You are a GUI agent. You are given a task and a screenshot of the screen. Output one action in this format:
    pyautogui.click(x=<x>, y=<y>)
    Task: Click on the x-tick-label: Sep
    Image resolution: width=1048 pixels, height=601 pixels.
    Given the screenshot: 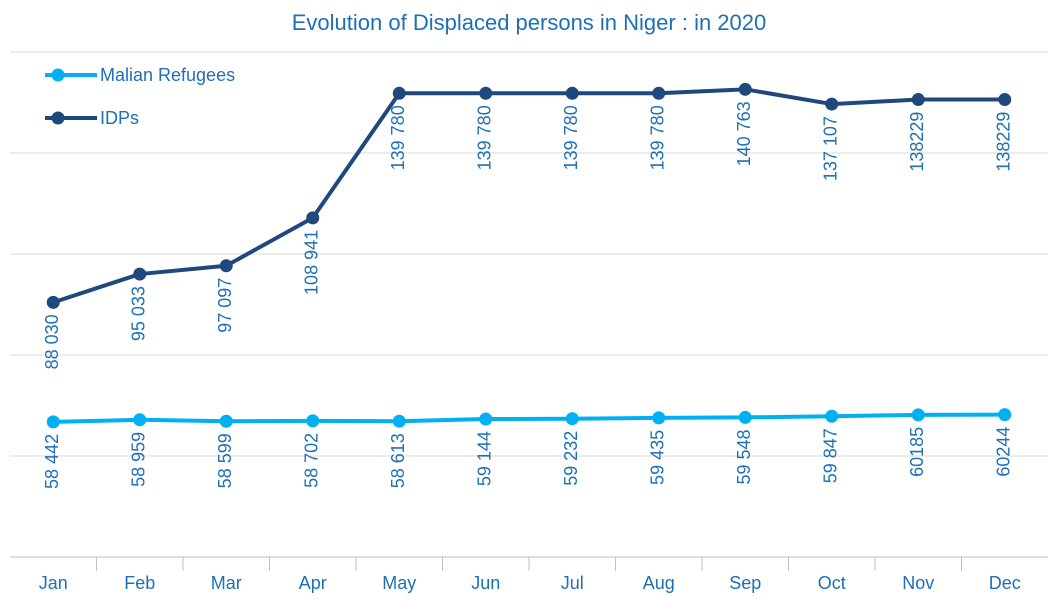 What is the action you would take?
    pyautogui.click(x=745, y=583)
    